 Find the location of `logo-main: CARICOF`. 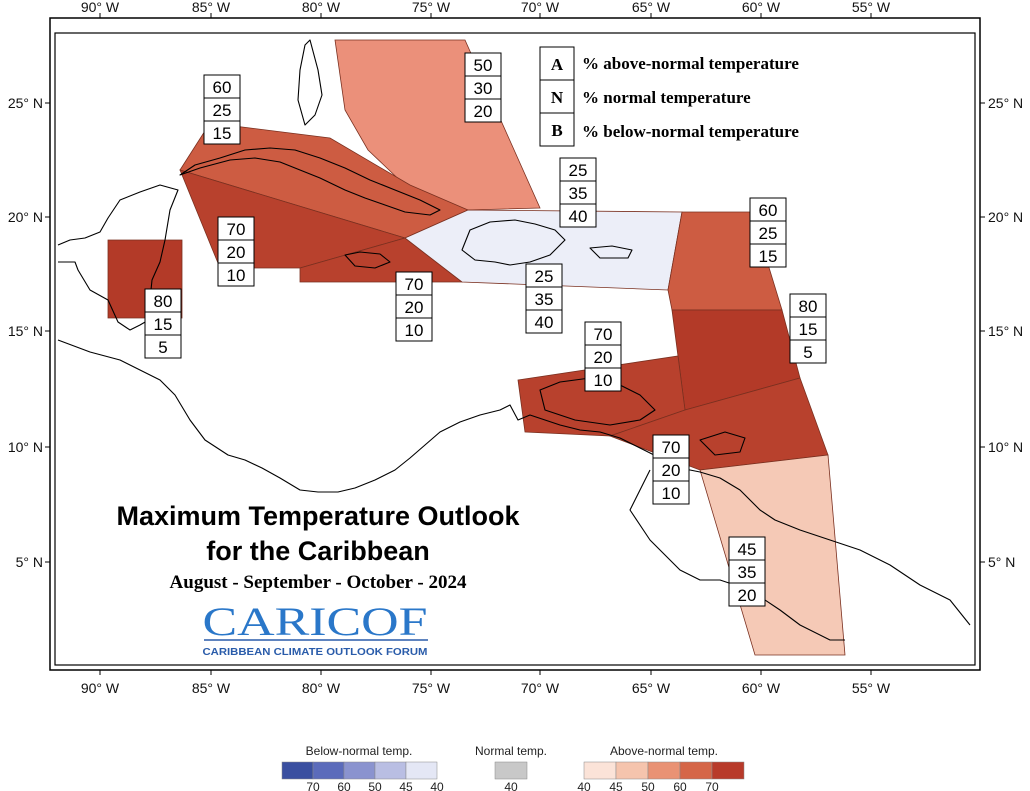

logo-main: CARICOF is located at coordinates (315, 621).